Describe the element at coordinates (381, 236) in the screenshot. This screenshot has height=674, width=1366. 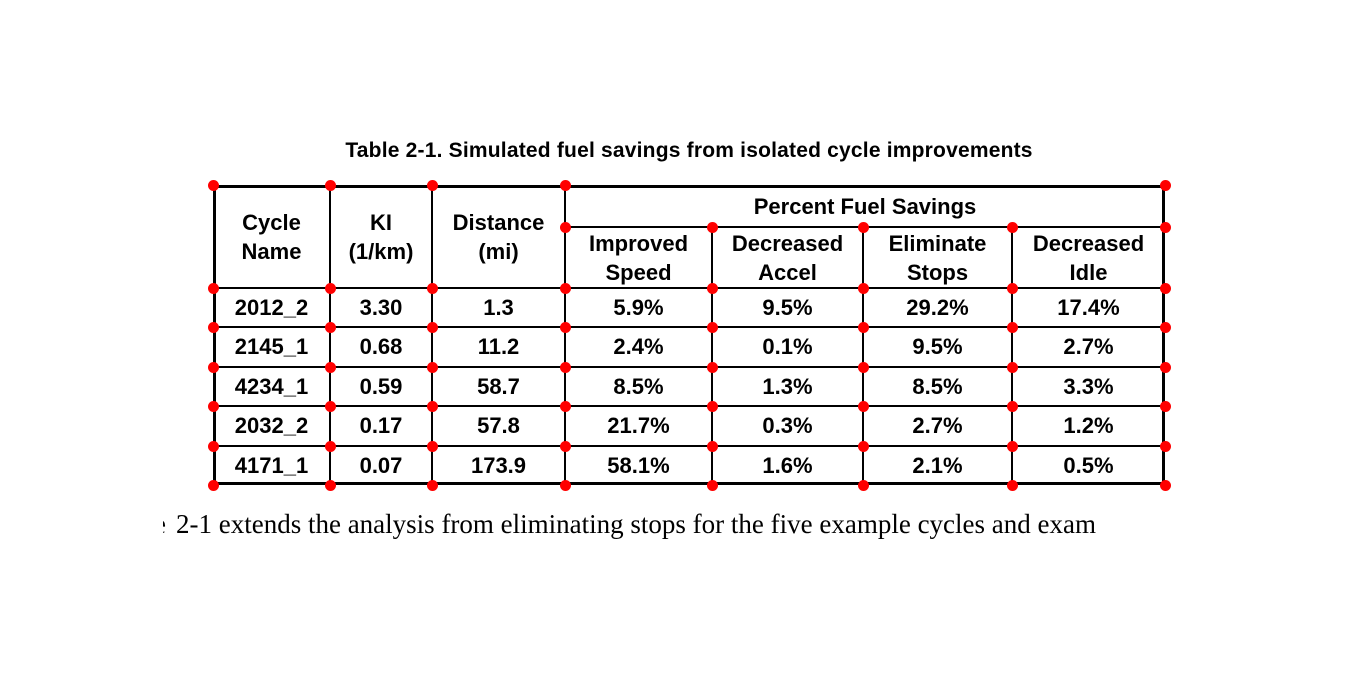
I see `header-cell: KI (1/km)` at that location.